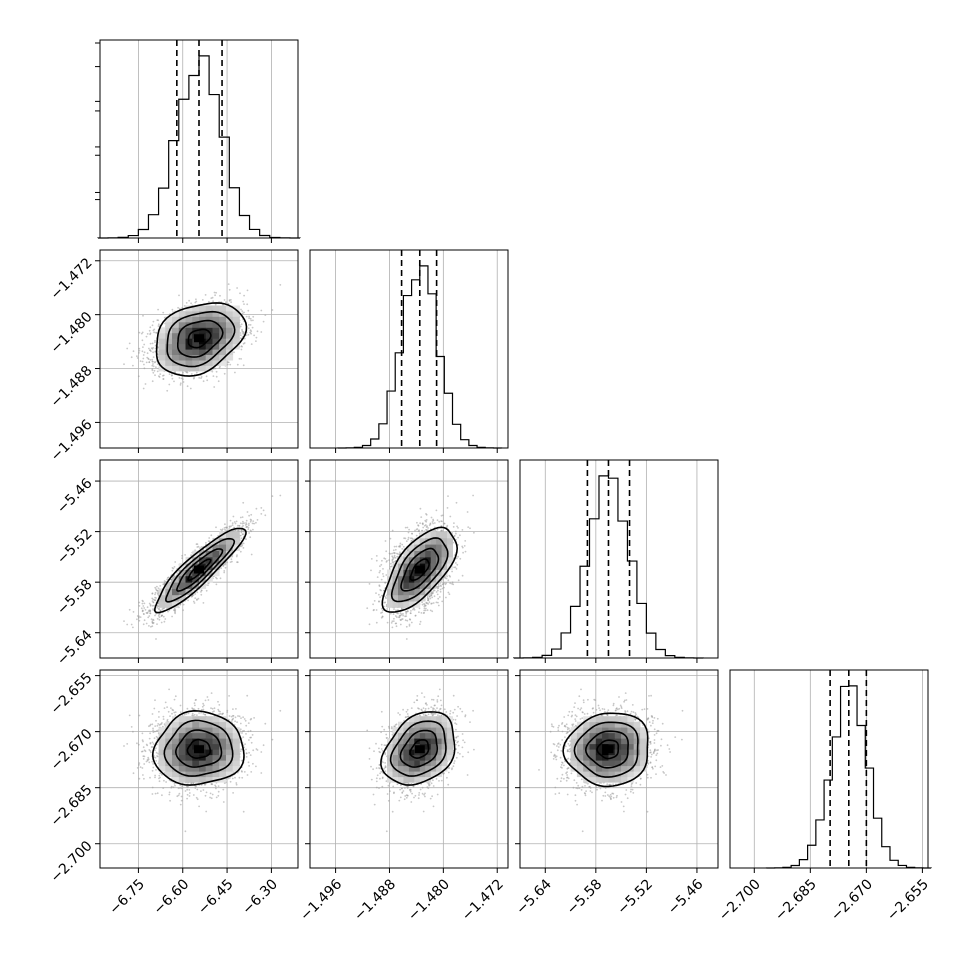  I want to click on density-peak, so click(199, 338).